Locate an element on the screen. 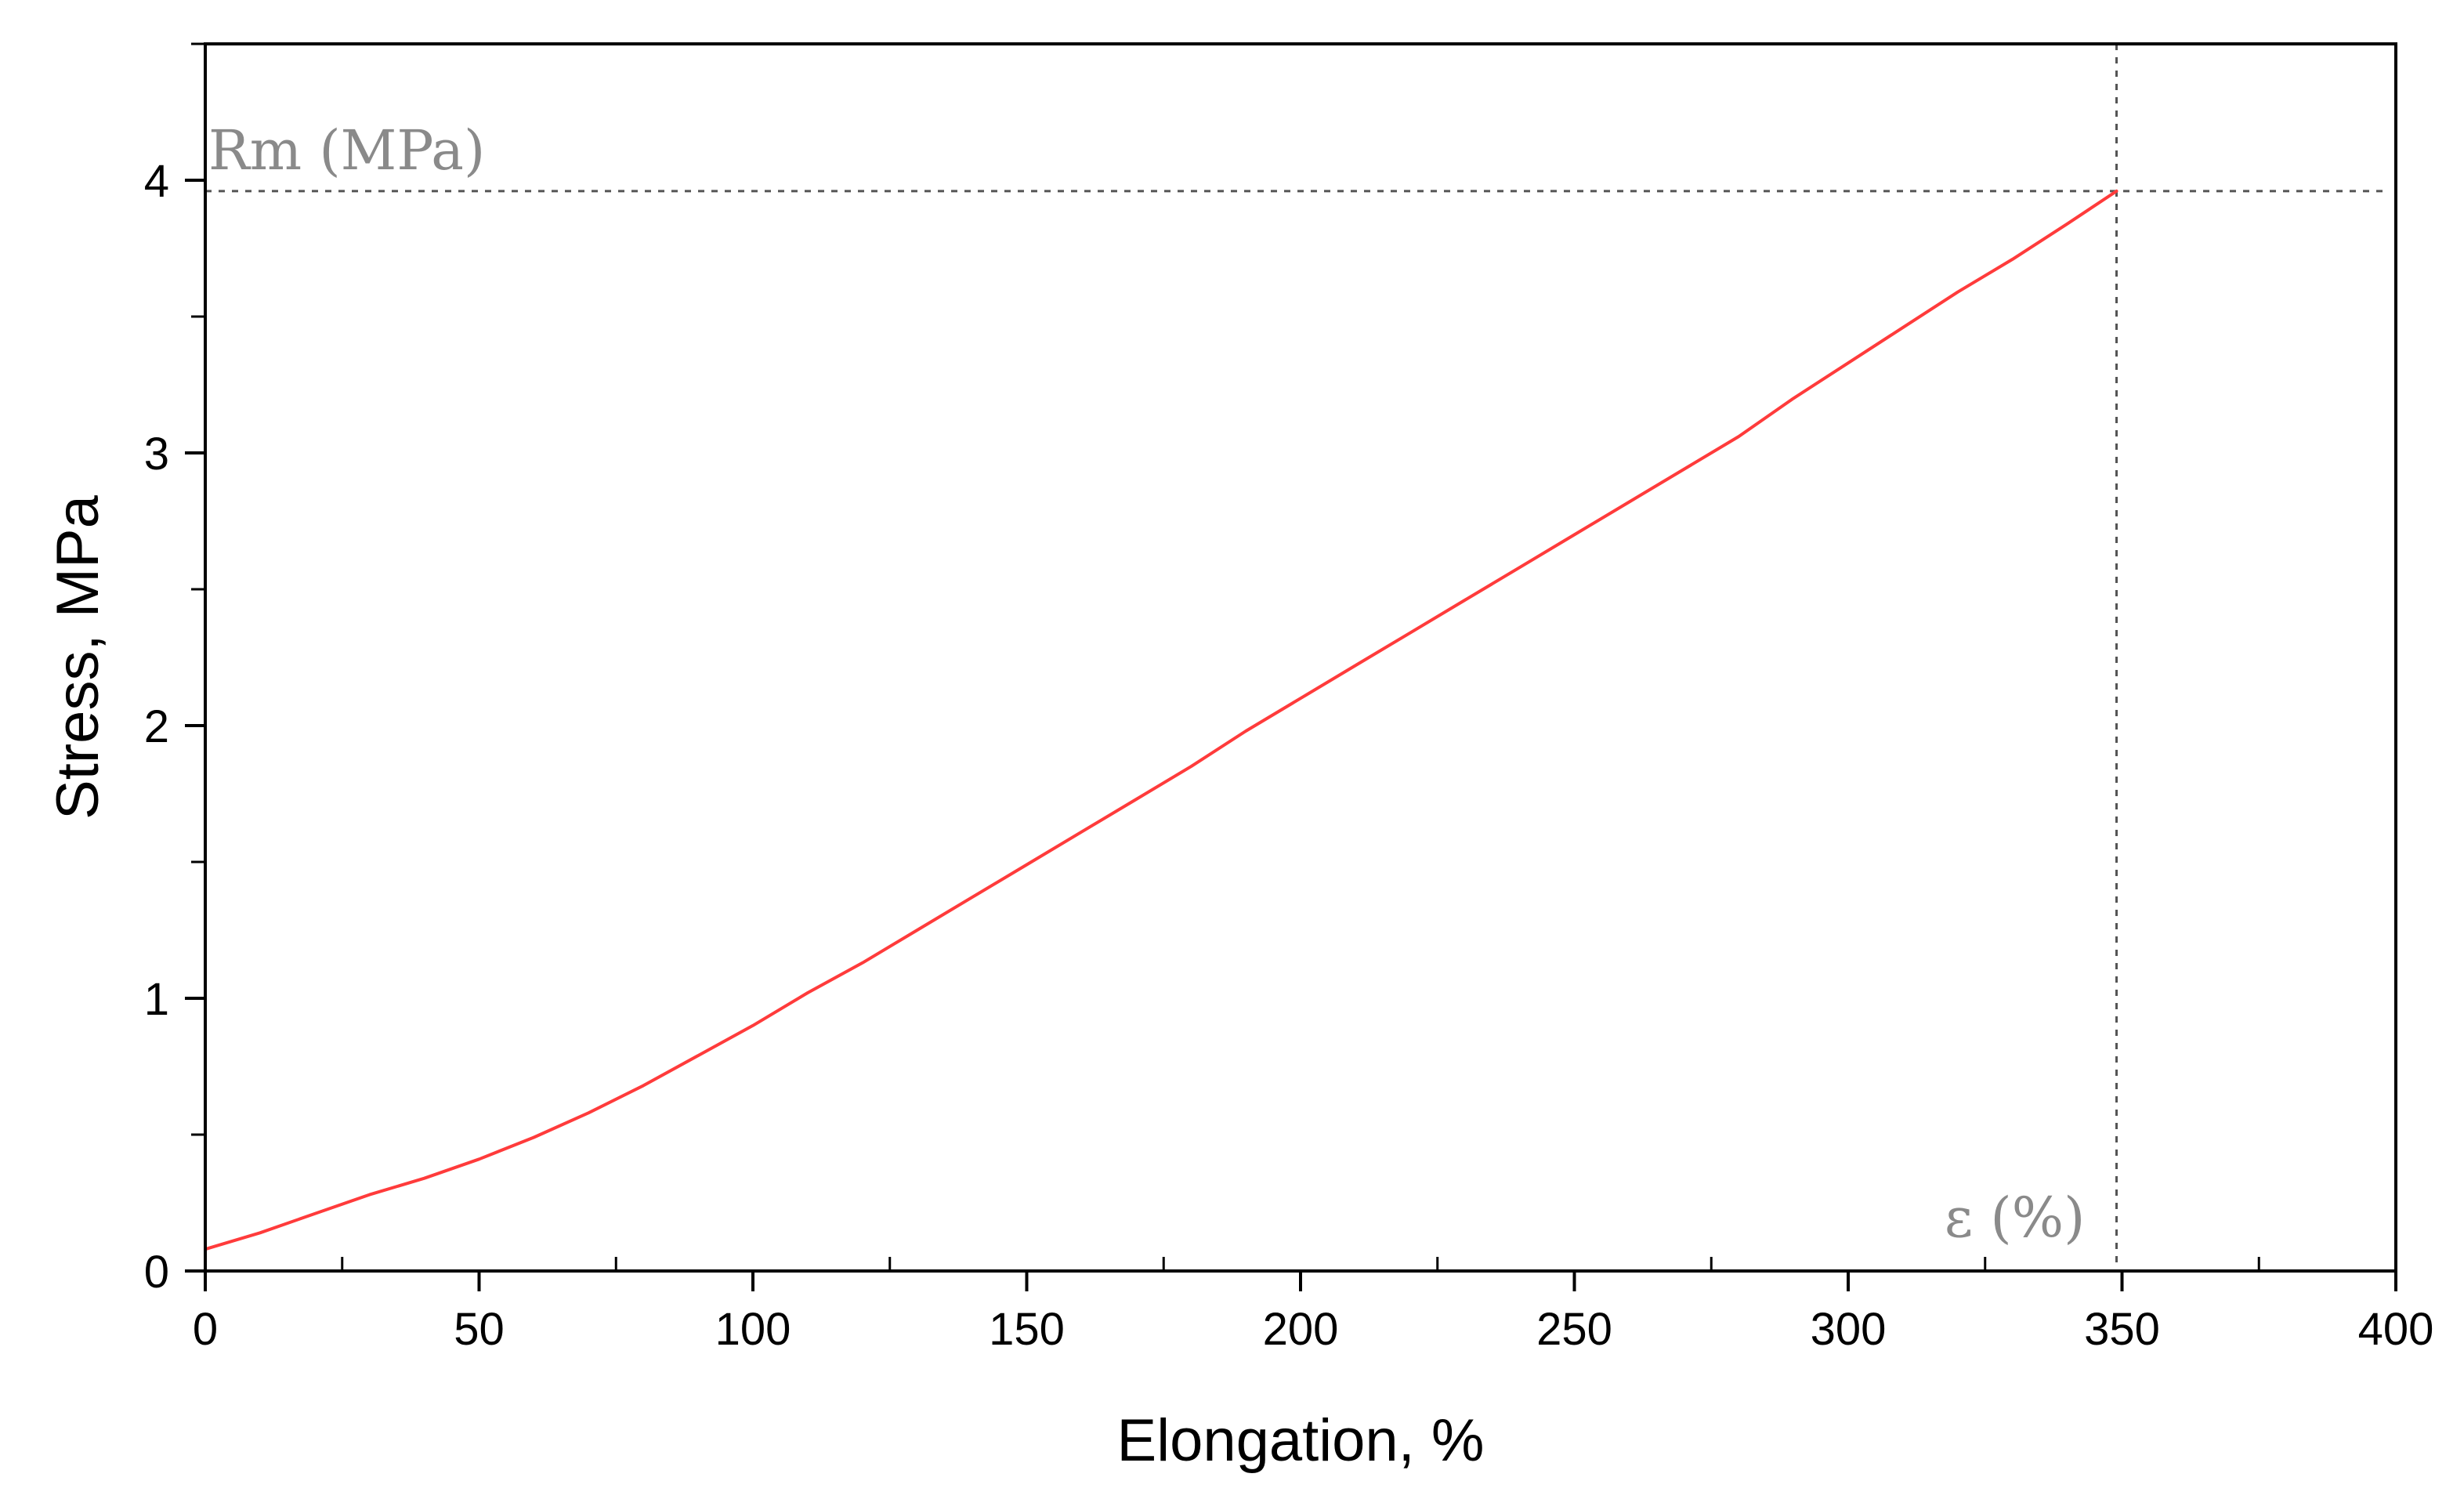  rm-annotation: Rm (MPa) is located at coordinates (346, 150).